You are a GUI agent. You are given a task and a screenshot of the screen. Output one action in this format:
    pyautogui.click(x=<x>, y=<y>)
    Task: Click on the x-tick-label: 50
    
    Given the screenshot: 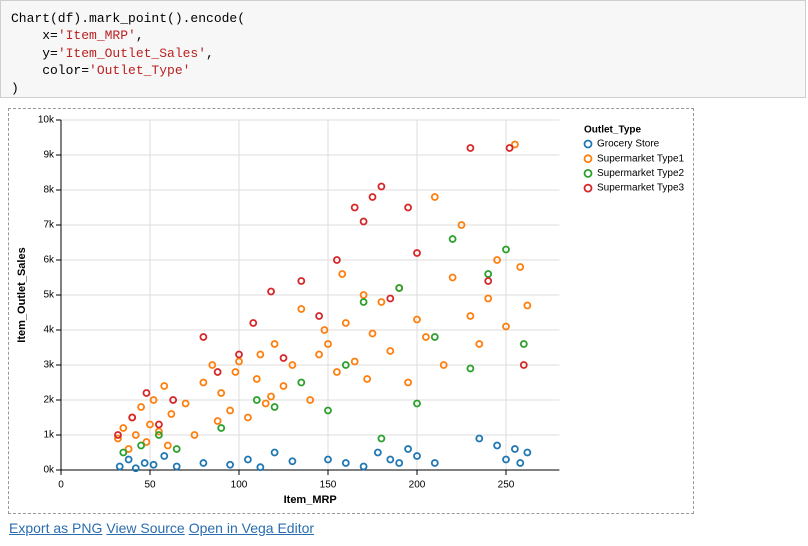 What is the action you would take?
    pyautogui.click(x=150, y=485)
    